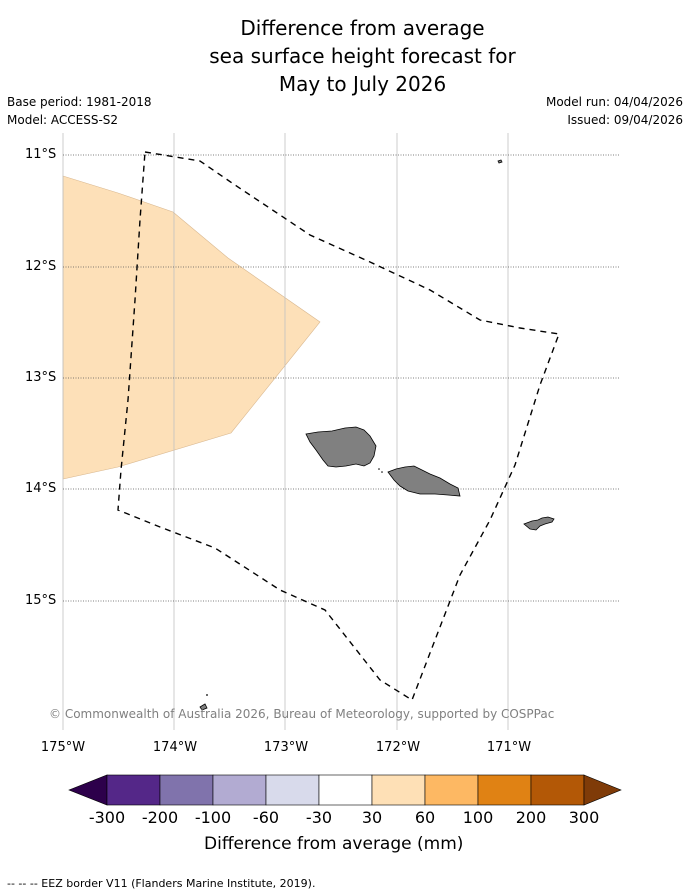 The image size is (690, 896). Describe the element at coordinates (41, 488) in the screenshot. I see `lat-label-14s: 14°S` at that location.